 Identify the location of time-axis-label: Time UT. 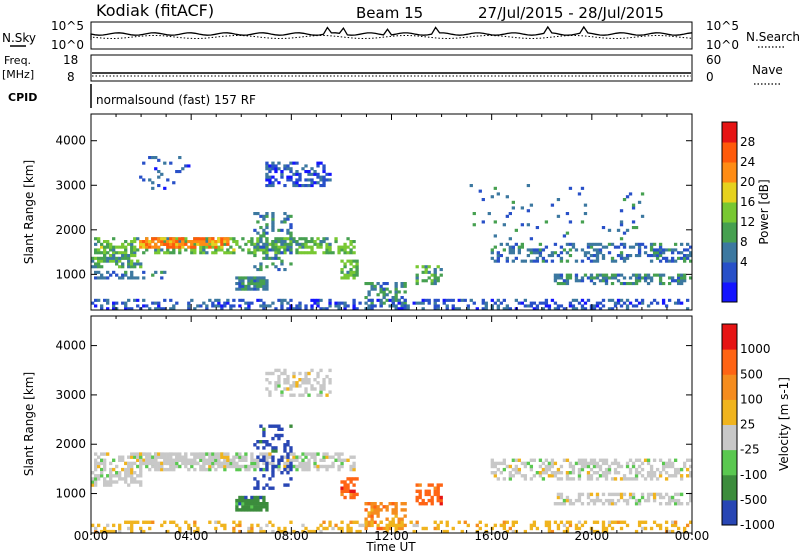
(390, 547).